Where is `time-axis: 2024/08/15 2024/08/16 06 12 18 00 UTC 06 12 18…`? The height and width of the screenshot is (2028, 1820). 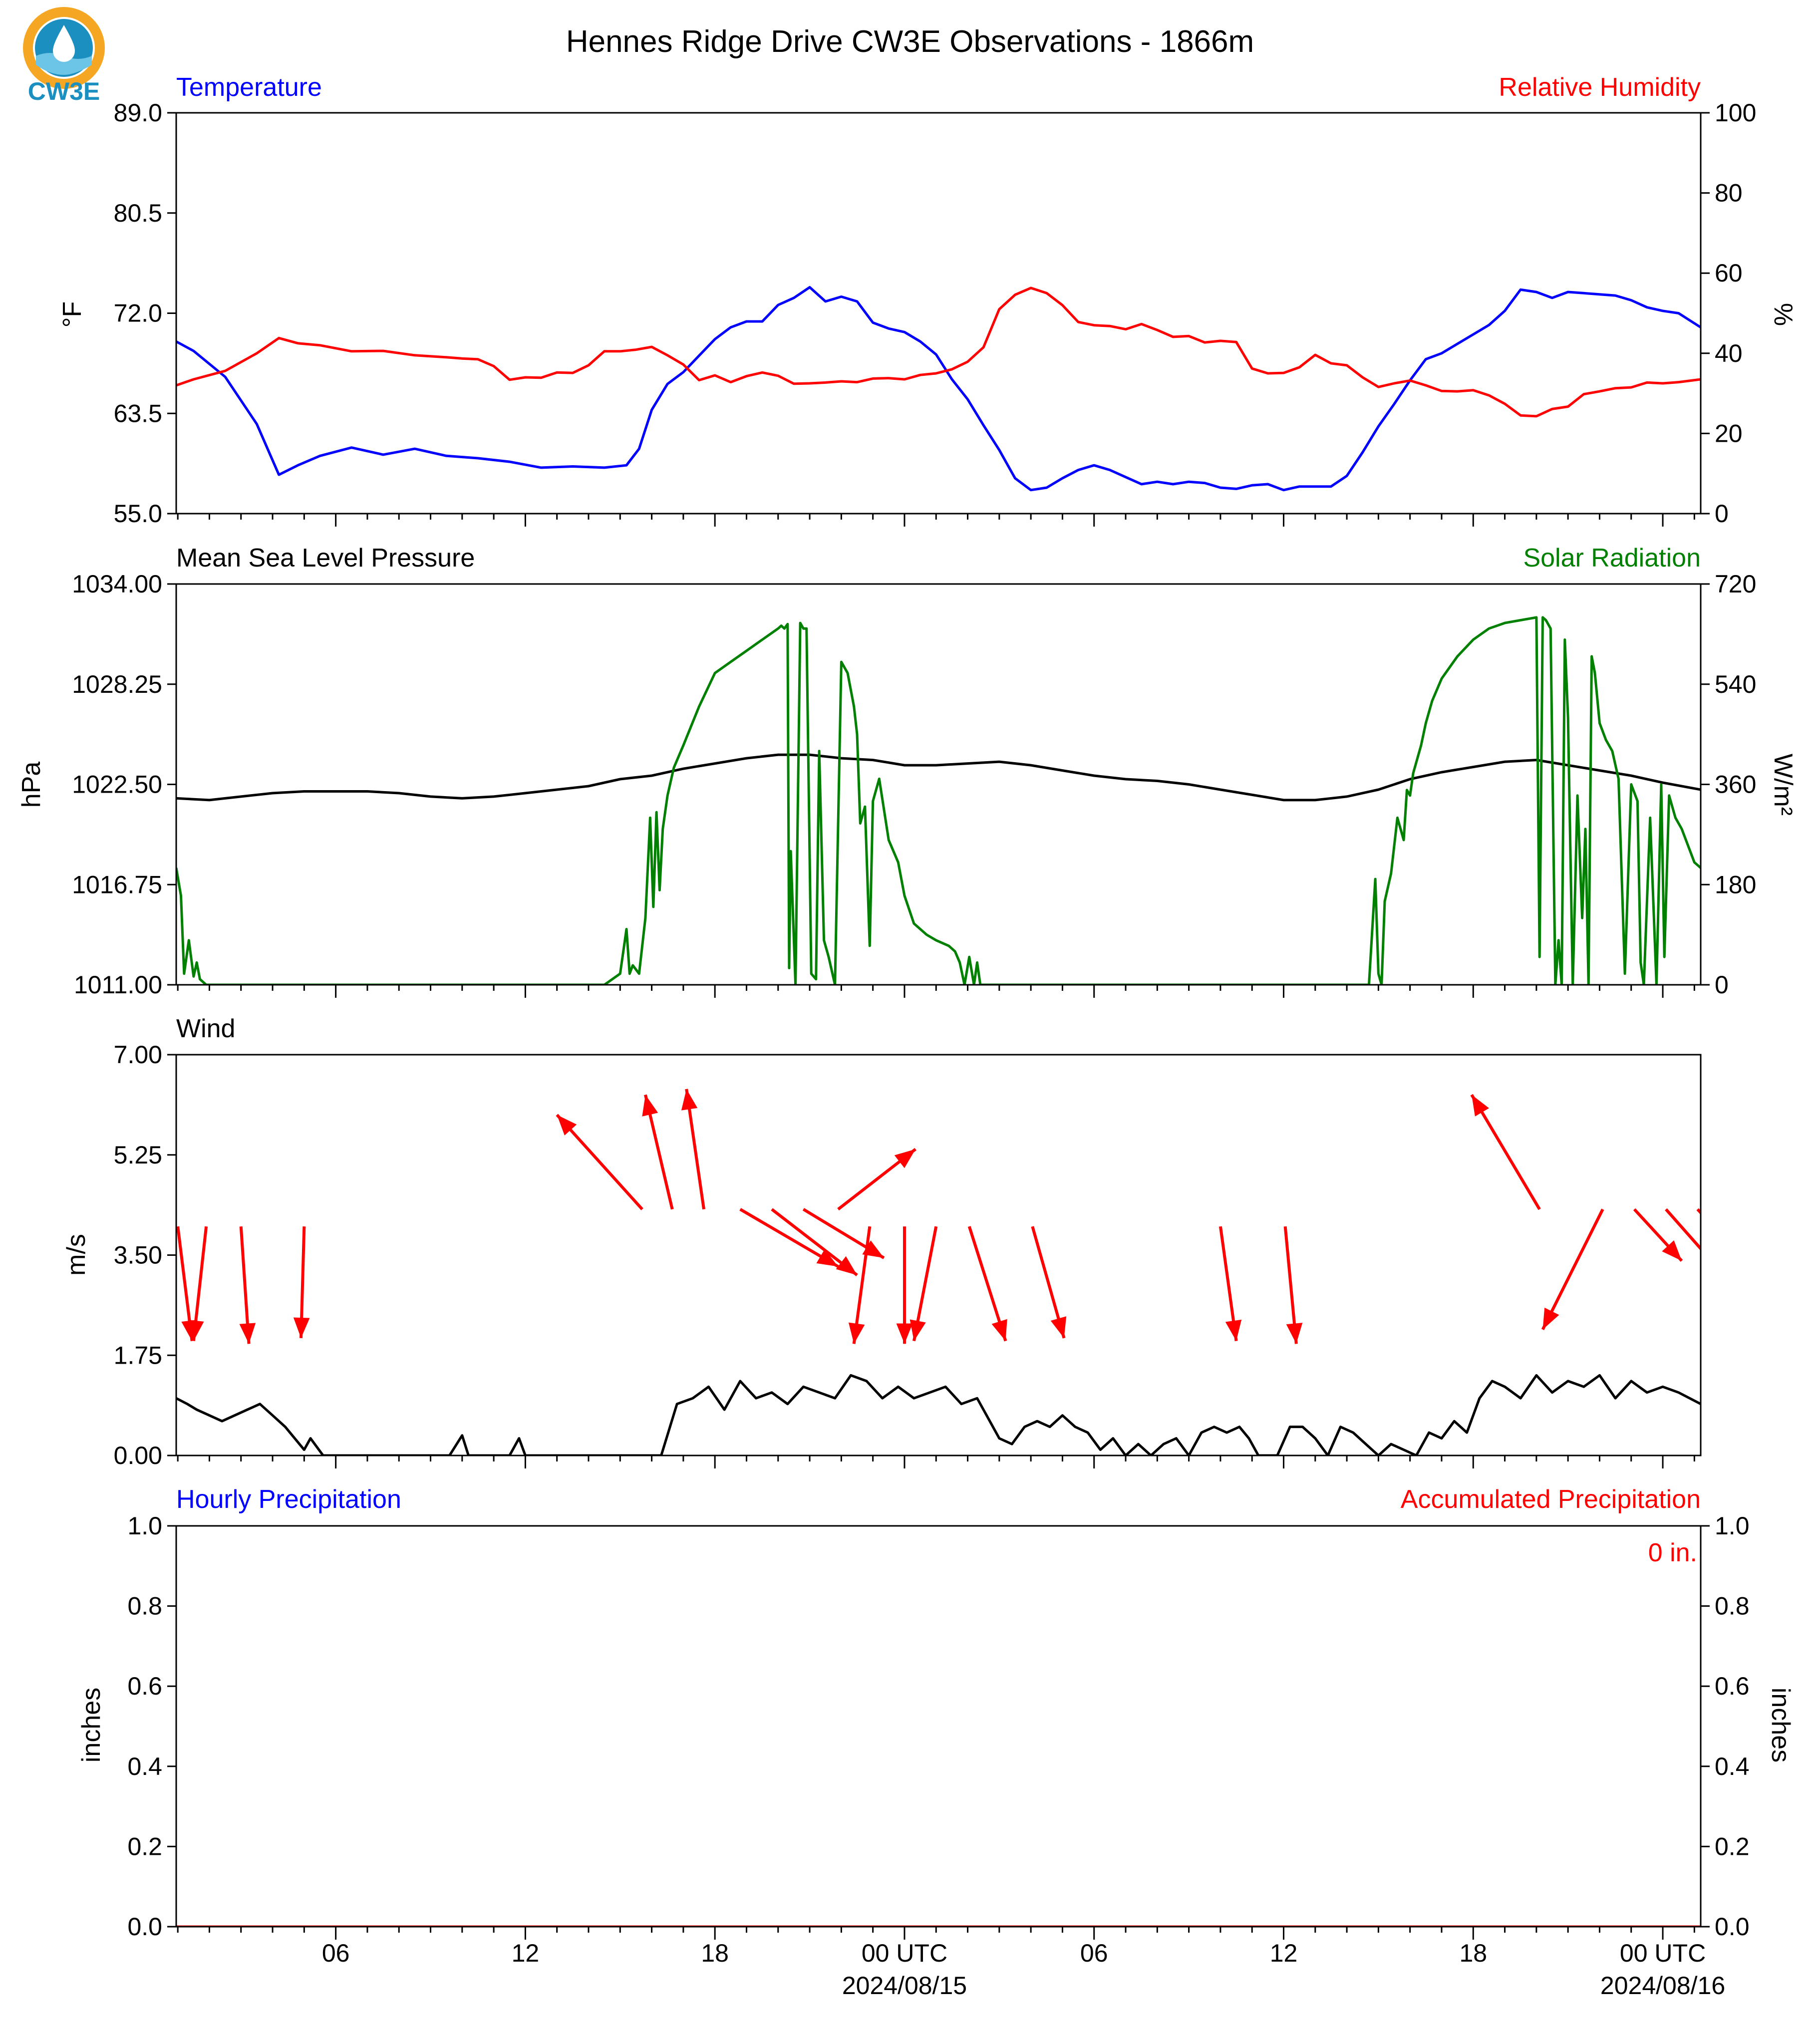
time-axis: 2024/08/15 2024/08/16 06 12 18 00 UTC 06 12 18… is located at coordinates (1023, 1969).